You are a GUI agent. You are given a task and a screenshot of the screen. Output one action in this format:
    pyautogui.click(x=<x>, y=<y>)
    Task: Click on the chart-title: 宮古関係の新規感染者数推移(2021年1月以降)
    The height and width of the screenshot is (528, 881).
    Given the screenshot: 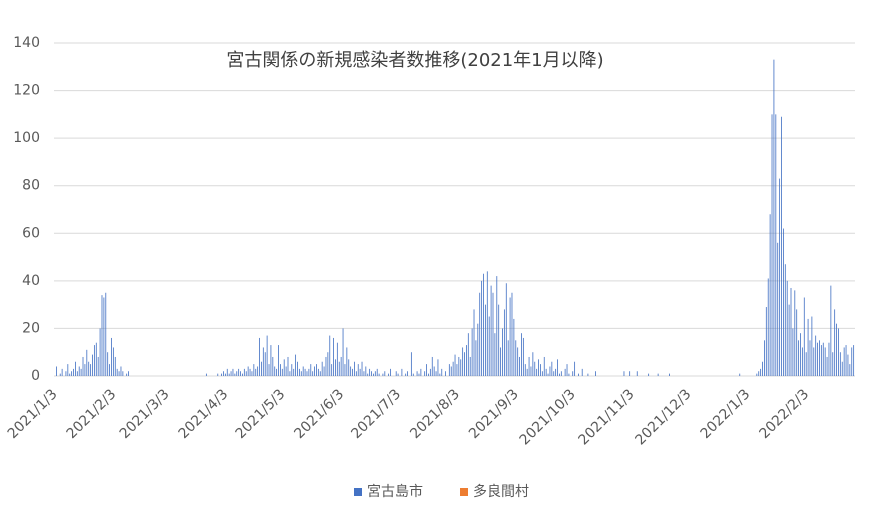 What is the action you would take?
    pyautogui.click(x=414, y=60)
    